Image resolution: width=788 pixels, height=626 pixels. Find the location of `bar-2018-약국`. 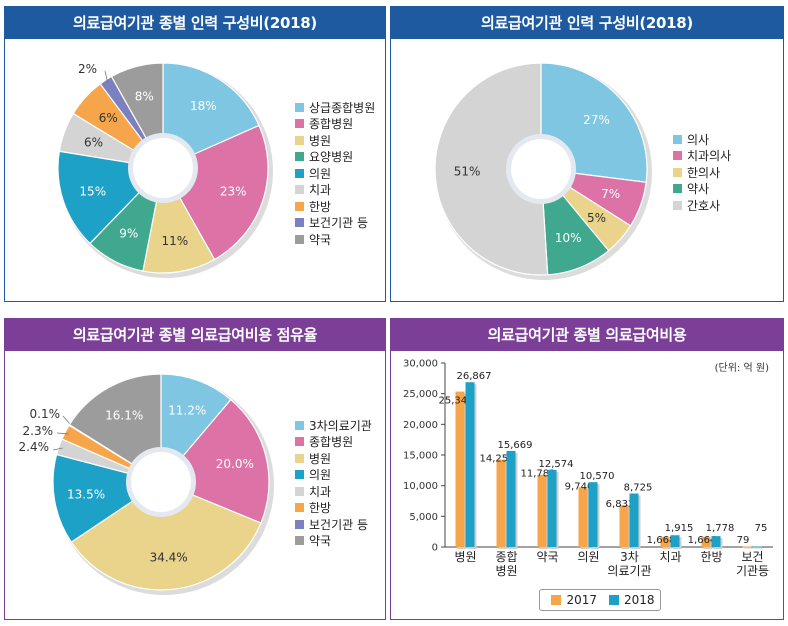

bar-2018-약국 is located at coordinates (552, 508).